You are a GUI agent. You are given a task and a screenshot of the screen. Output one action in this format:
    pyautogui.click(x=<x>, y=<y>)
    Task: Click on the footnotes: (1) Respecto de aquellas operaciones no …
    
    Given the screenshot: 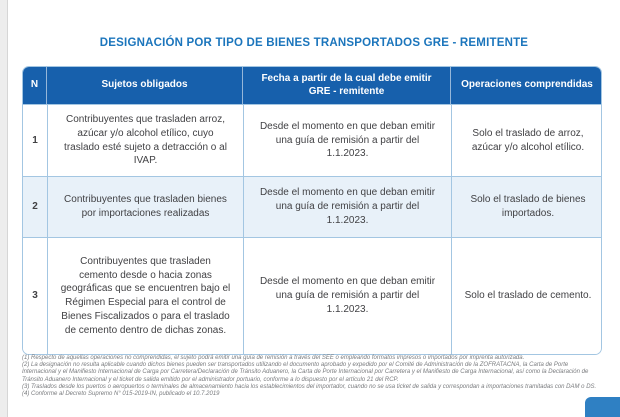 What is the action you would take?
    pyautogui.click(x=312, y=376)
    